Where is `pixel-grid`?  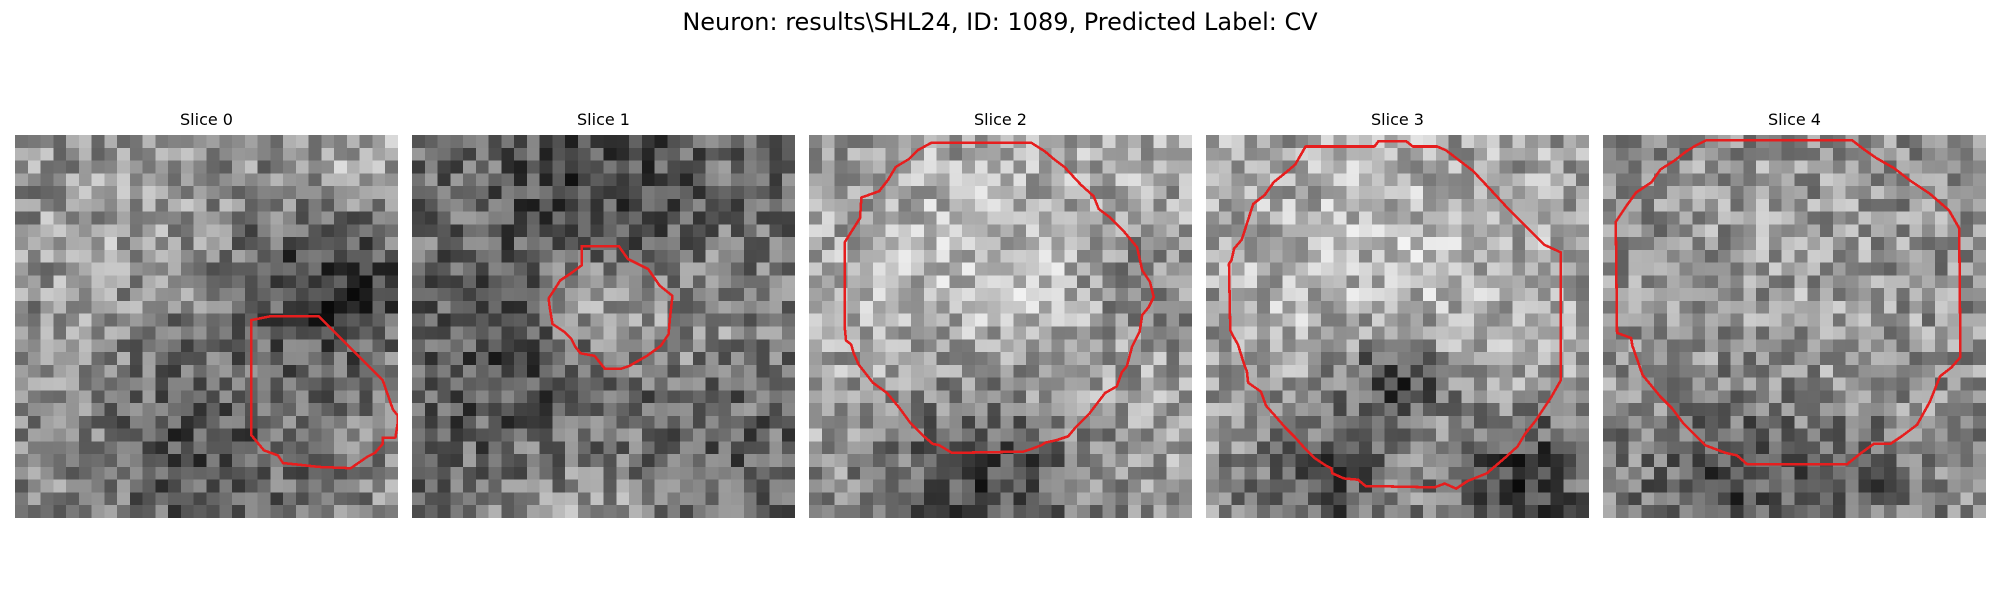
pixel-grid is located at coordinates (1000, 326).